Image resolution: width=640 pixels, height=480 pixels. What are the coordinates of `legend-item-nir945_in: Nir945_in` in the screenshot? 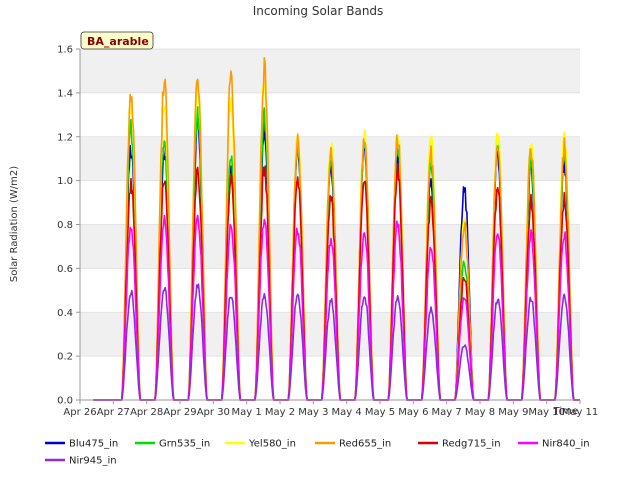 It's located at (81, 461).